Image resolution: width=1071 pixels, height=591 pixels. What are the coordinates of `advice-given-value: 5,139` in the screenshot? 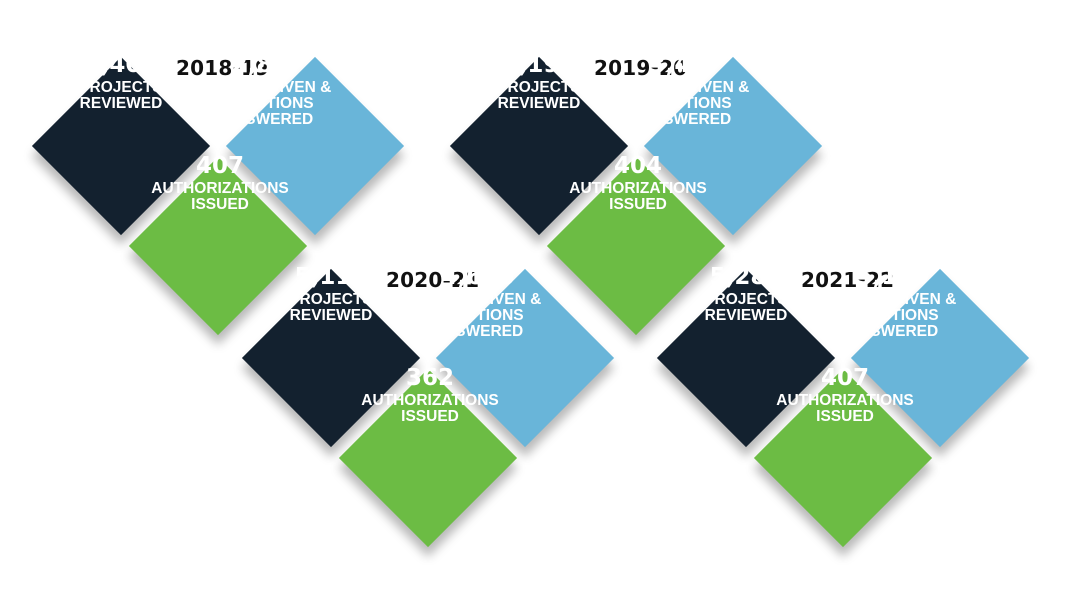 It's located at (893, 277).